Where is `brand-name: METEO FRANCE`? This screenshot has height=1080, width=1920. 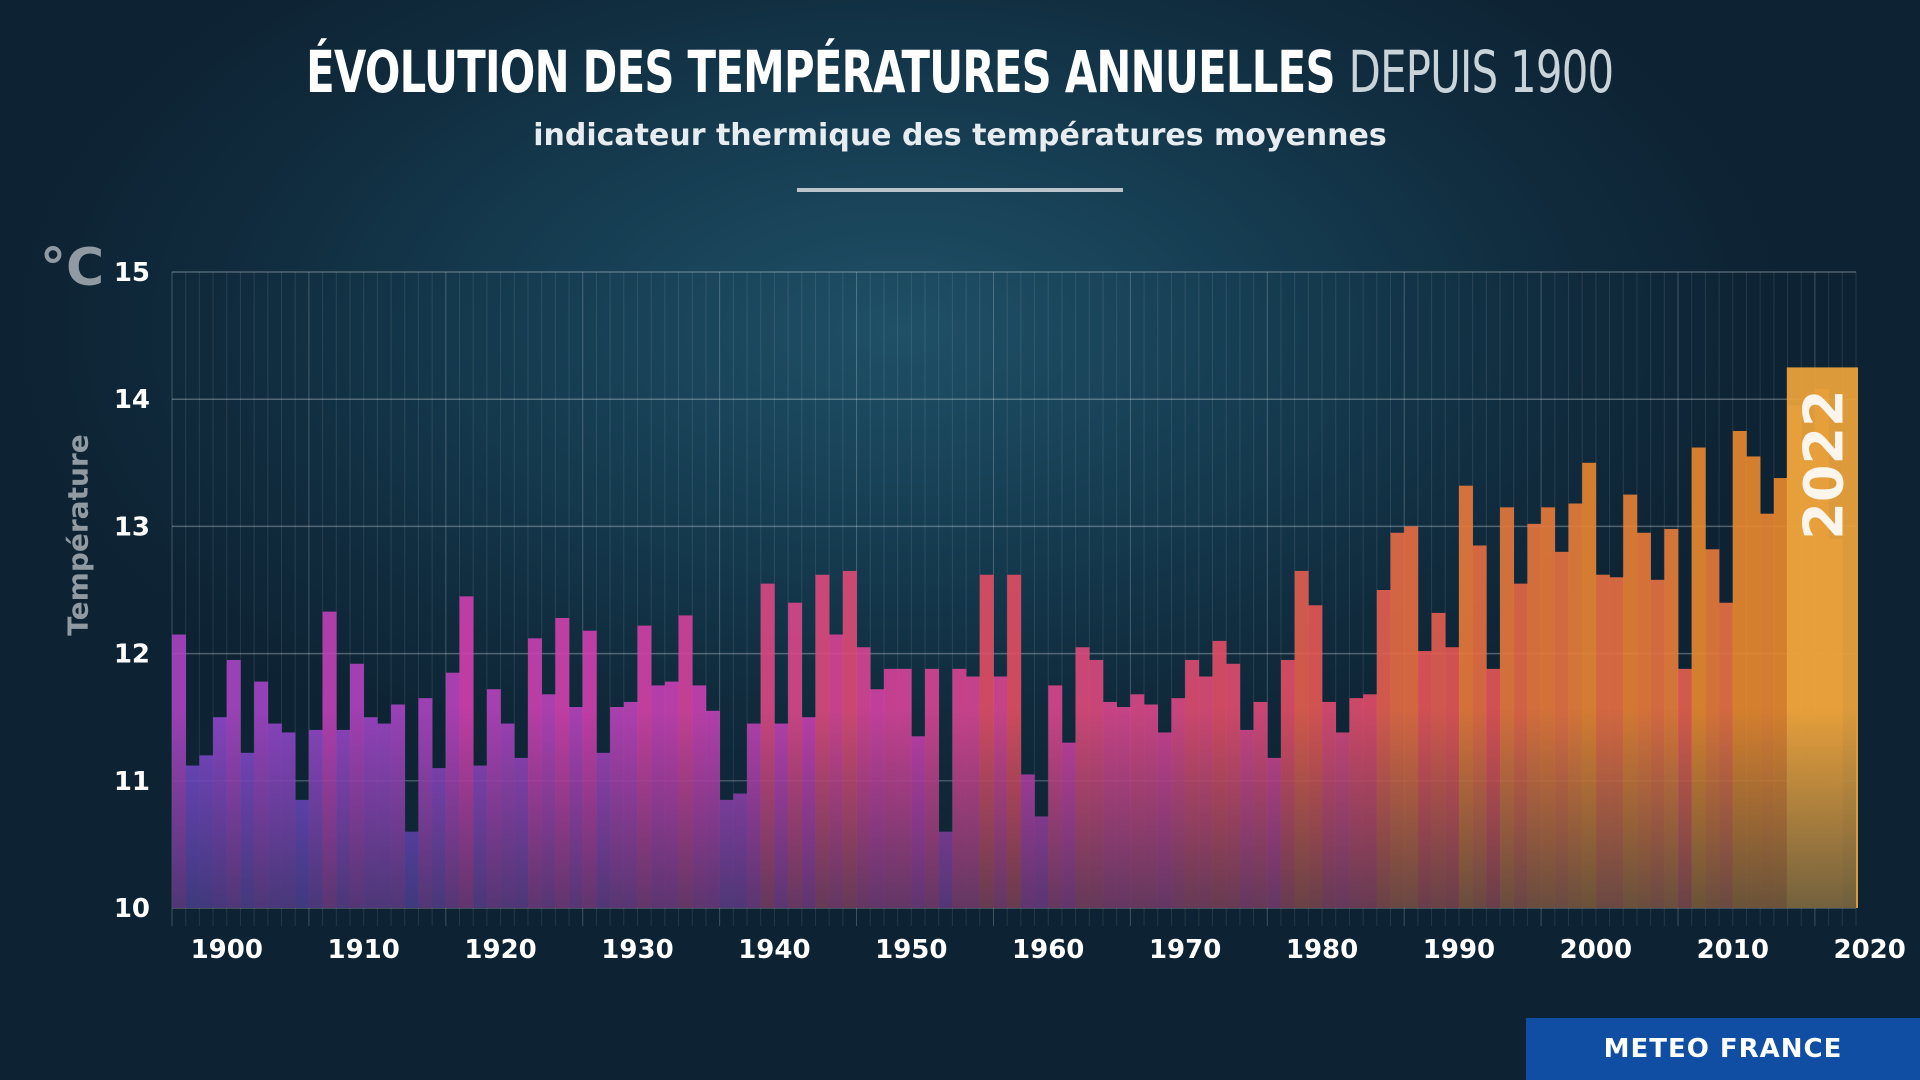
brand-name: METEO FRANCE is located at coordinates (1723, 1049).